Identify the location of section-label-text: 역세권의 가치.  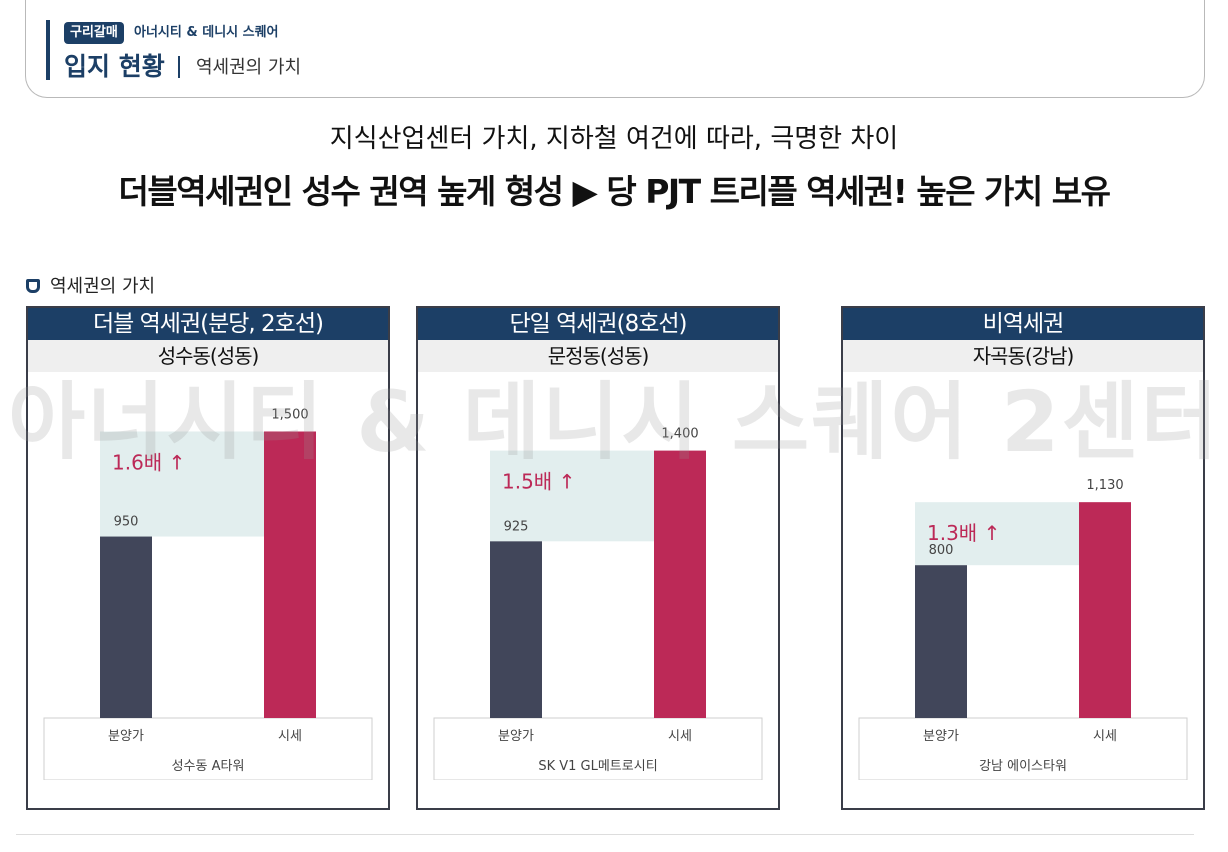
(103, 286).